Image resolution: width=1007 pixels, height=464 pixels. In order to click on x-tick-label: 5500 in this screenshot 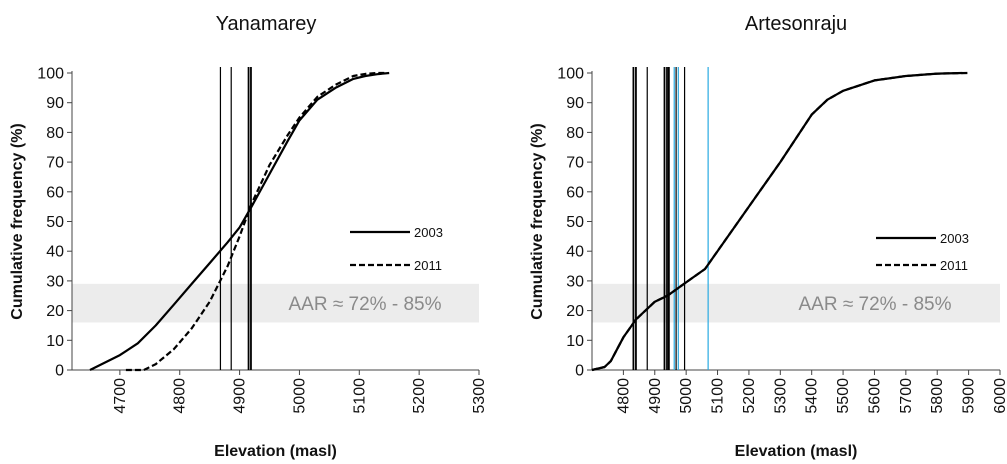, I will do `click(843, 396)`.